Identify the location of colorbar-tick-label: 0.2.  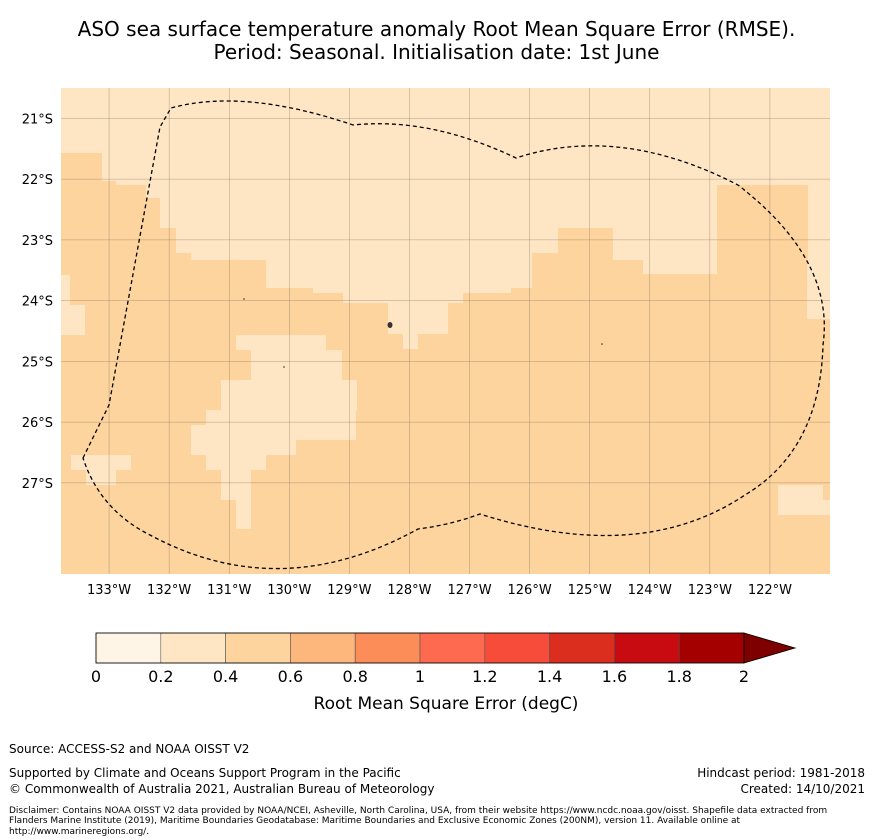
(160, 676).